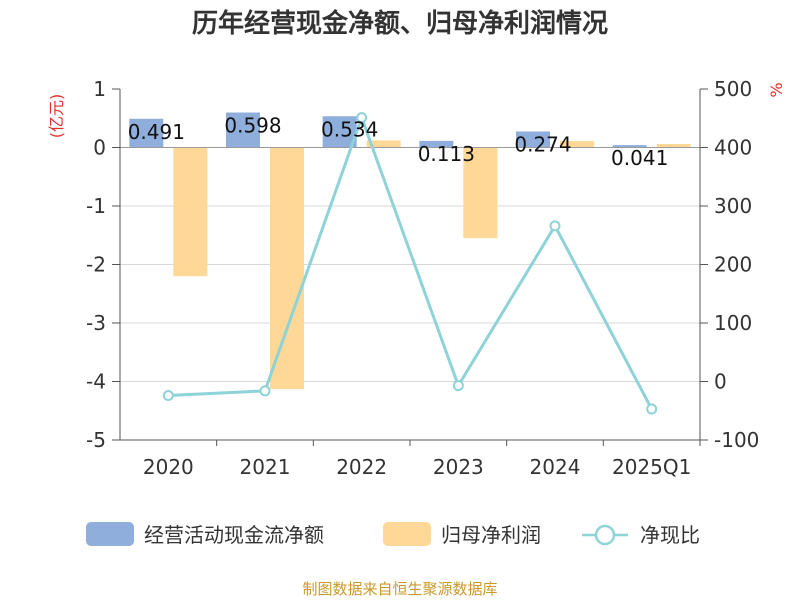 The height and width of the screenshot is (600, 800). What do you see at coordinates (99, 89) in the screenshot?
I see `left-tick-label: 1` at bounding box center [99, 89].